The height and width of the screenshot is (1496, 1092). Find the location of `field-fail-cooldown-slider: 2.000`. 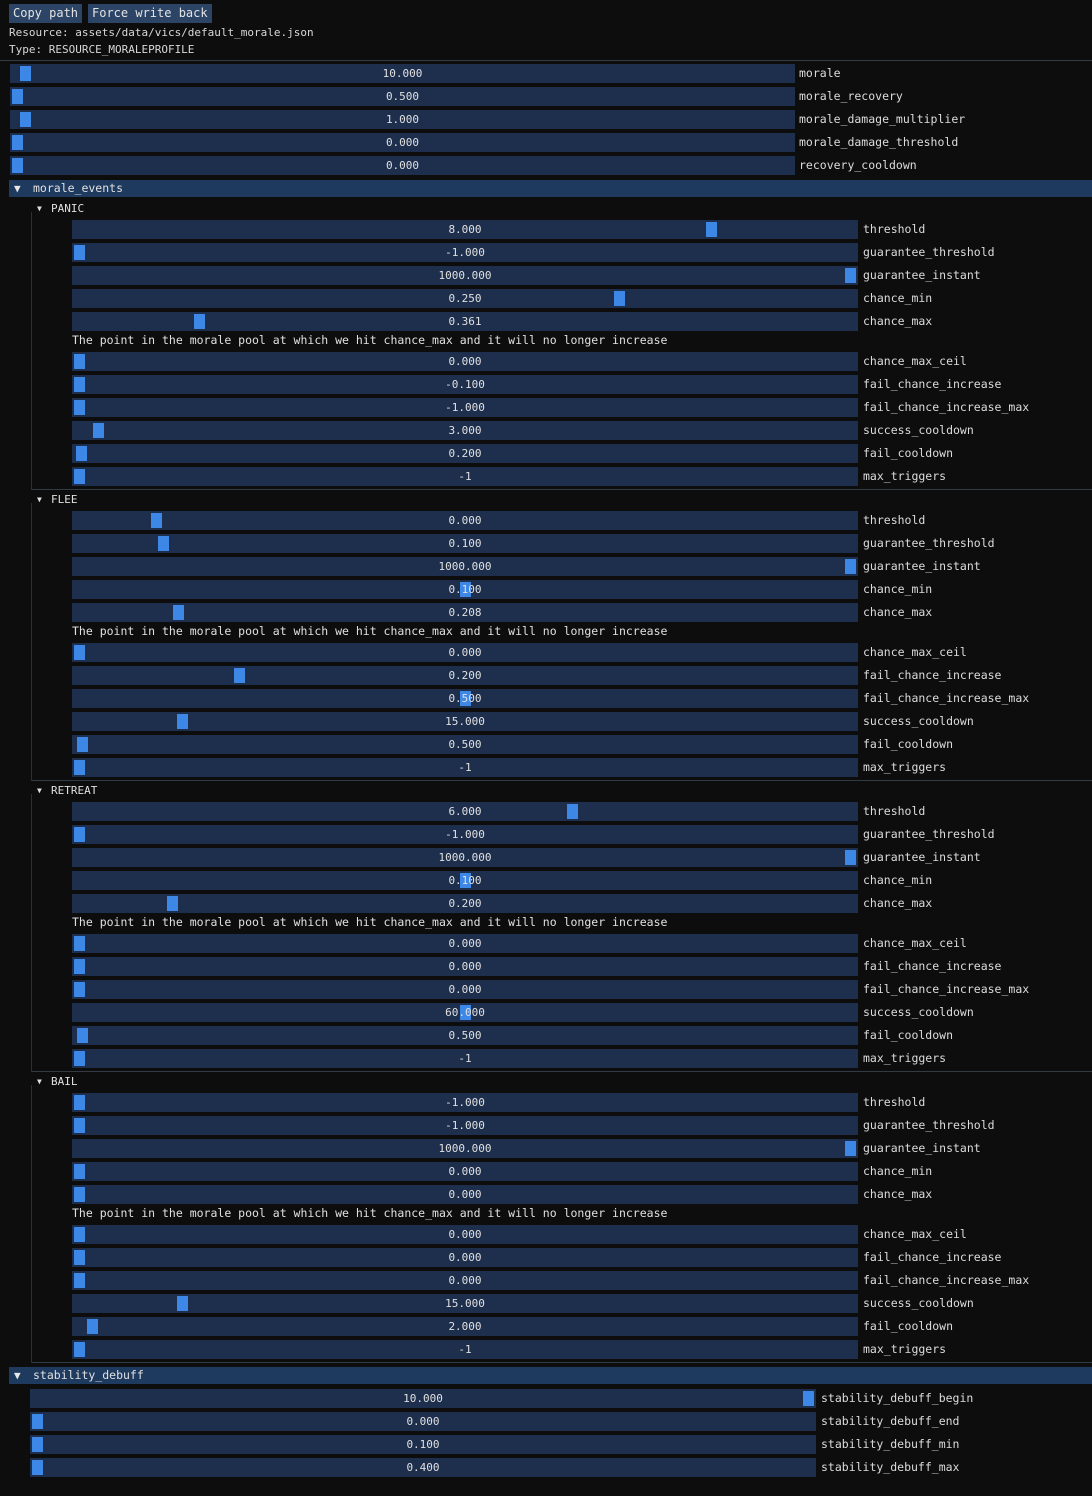

field-fail-cooldown-slider: 2.000 is located at coordinates (465, 1326).